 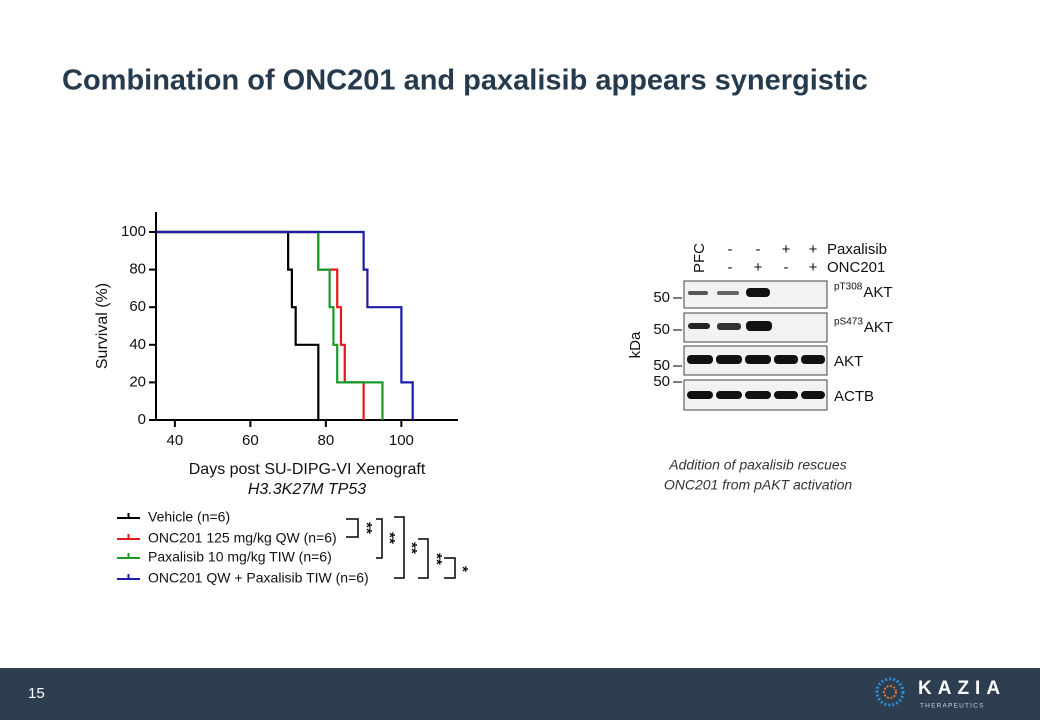 I want to click on footer-bar, so click(x=520, y=694).